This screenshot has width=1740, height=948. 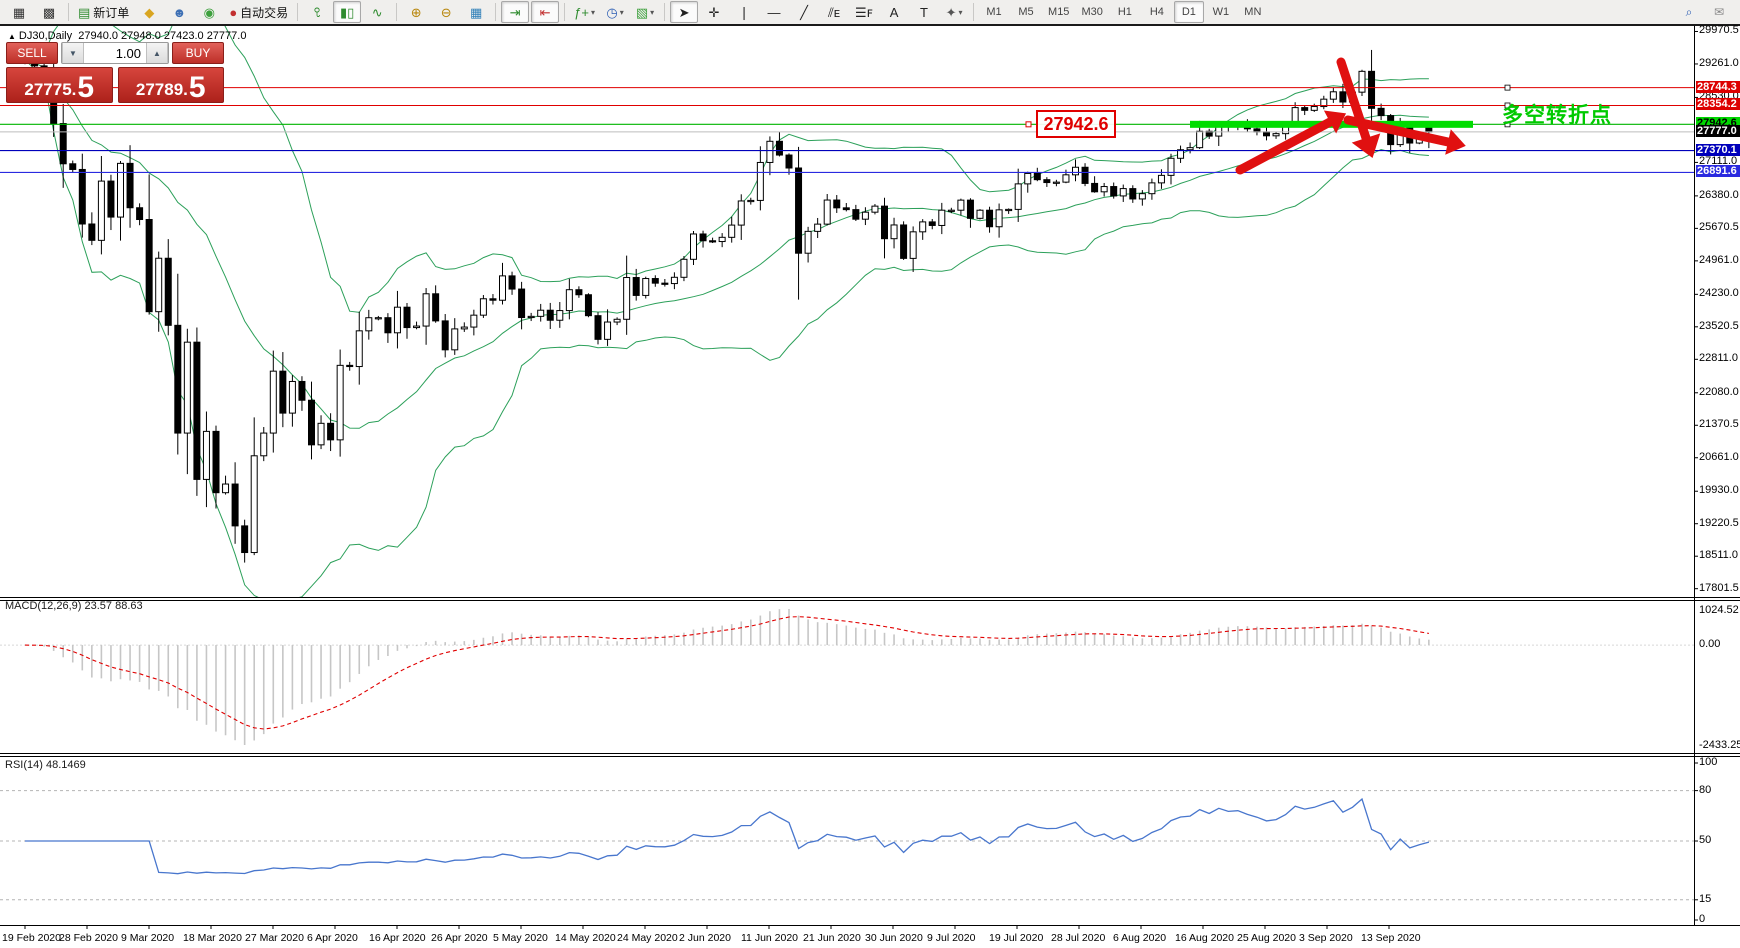 I want to click on date-axis-label: 16 Aug 2020, so click(x=1204, y=938).